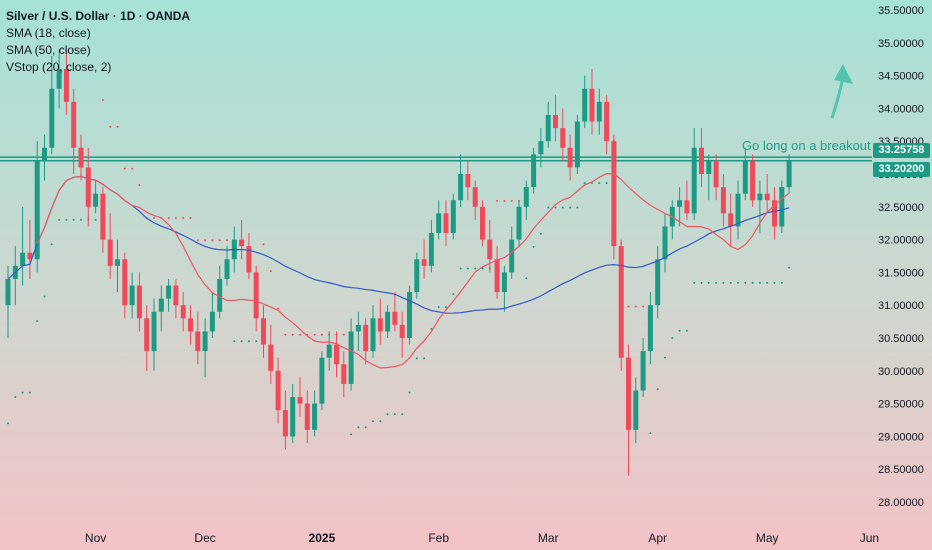 Image resolution: width=932 pixels, height=550 pixels. Describe the element at coordinates (98, 16) in the screenshot. I see `symbol-title: Silver / U.S. Dollar · 1D · OANDA` at that location.